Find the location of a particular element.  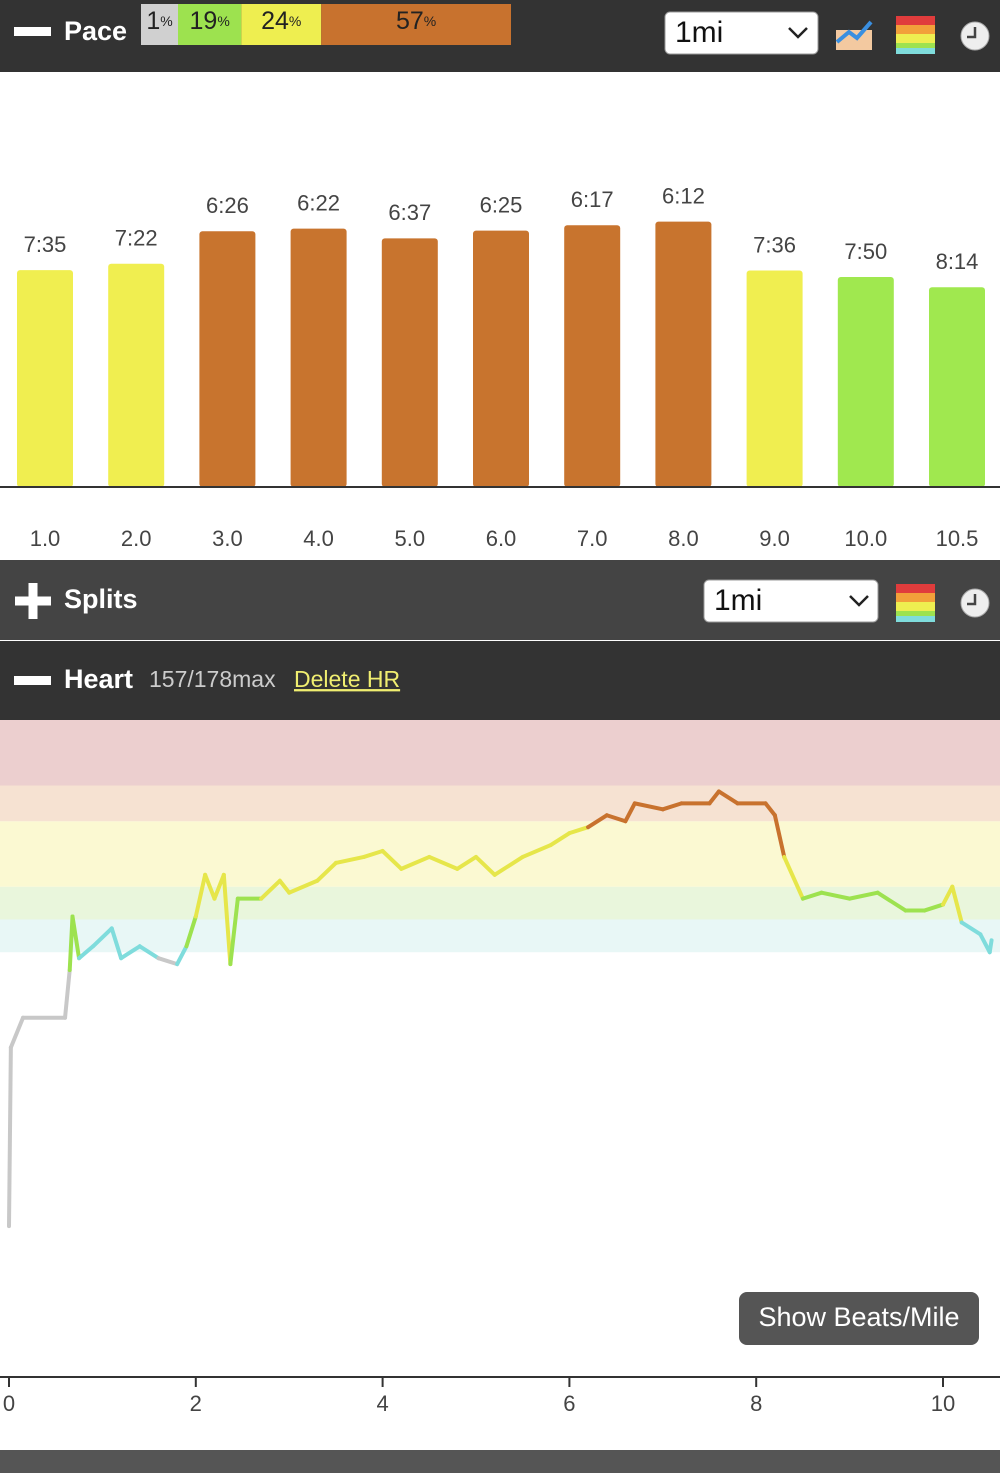

pace-label: 6:26 is located at coordinates (227, 205).